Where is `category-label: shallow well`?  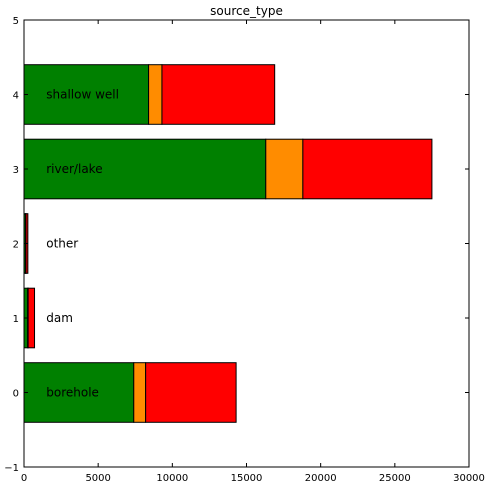 category-label: shallow well is located at coordinates (82, 95).